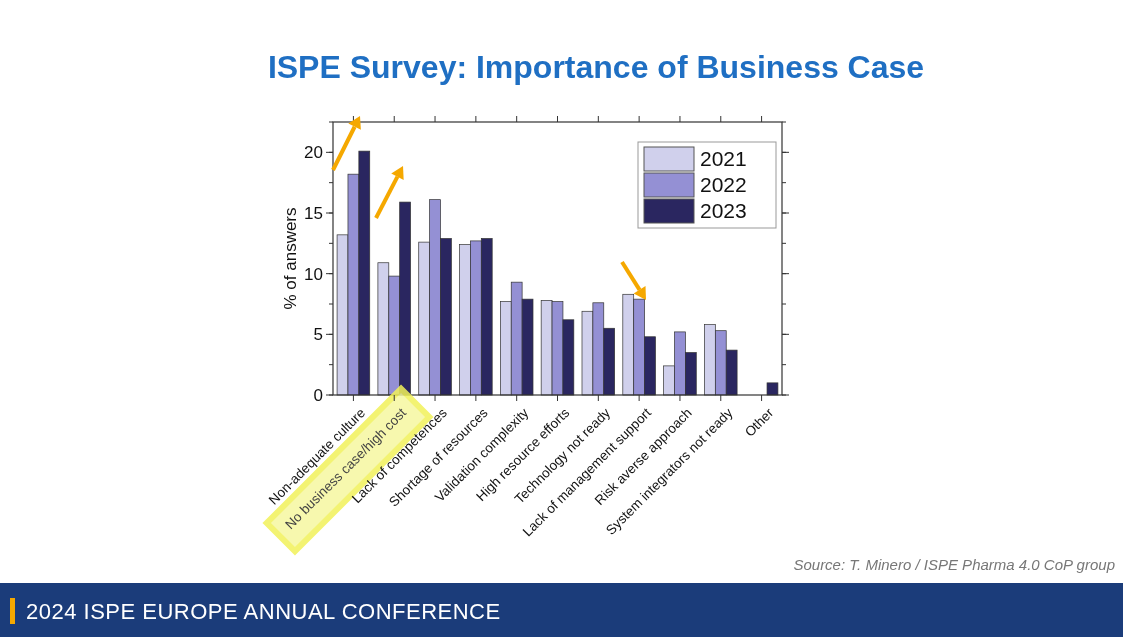  I want to click on y-tick-label: 0, so click(318, 395).